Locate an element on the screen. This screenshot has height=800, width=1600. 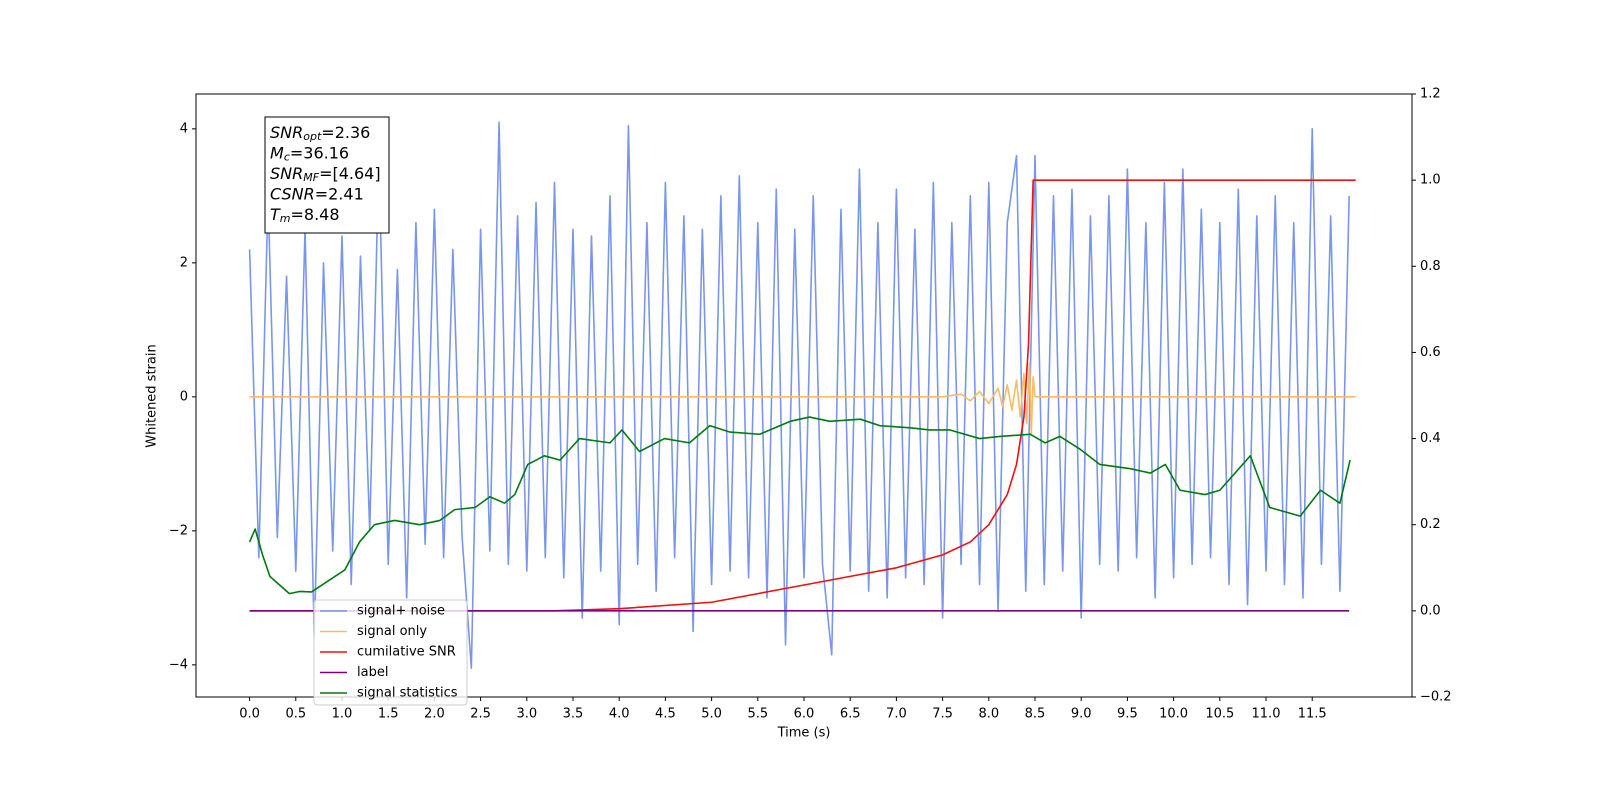
annotation-line: Tm=8.48 is located at coordinates (305, 215).